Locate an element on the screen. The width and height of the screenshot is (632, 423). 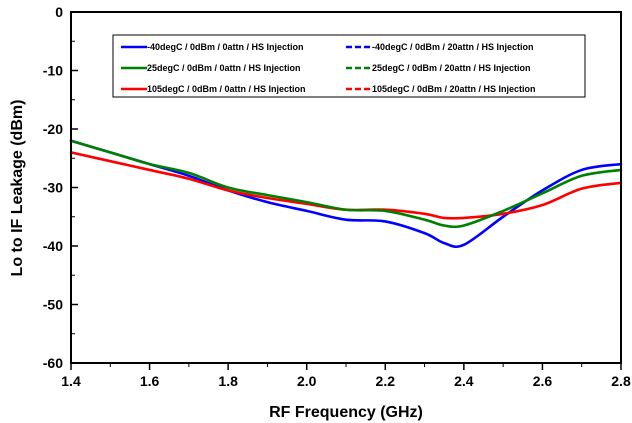
x-tick-label: 1.4 is located at coordinates (71, 381).